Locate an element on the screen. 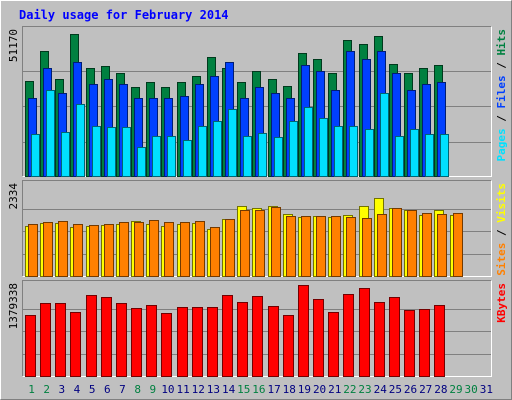 The height and width of the screenshot is (400, 512). legend: KBytes is located at coordinates (501, 303).